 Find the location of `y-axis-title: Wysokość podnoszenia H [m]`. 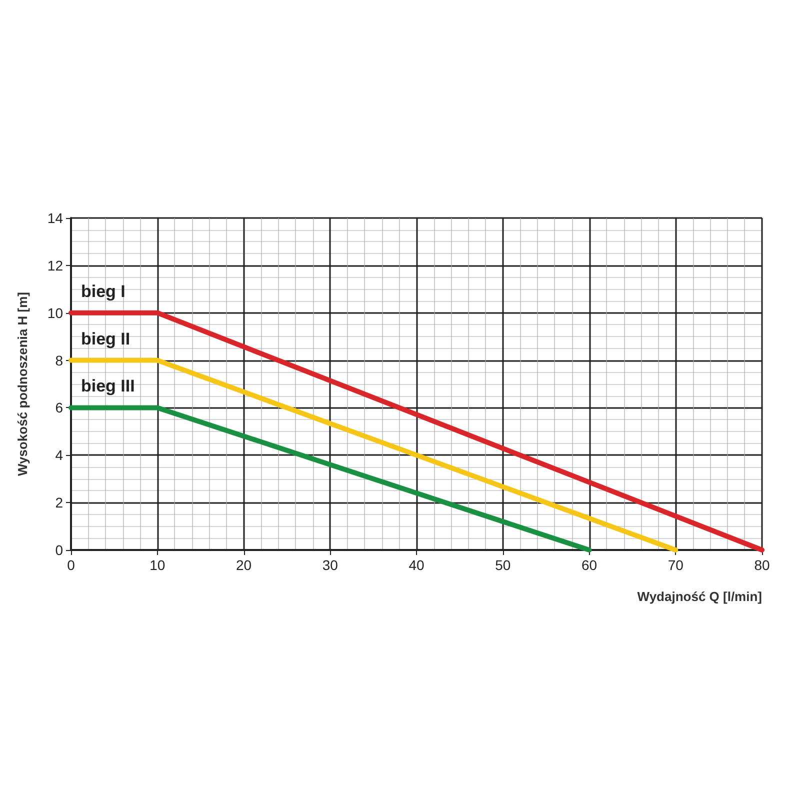

y-axis-title: Wysokość podnoszenia H [m] is located at coordinates (22, 384).